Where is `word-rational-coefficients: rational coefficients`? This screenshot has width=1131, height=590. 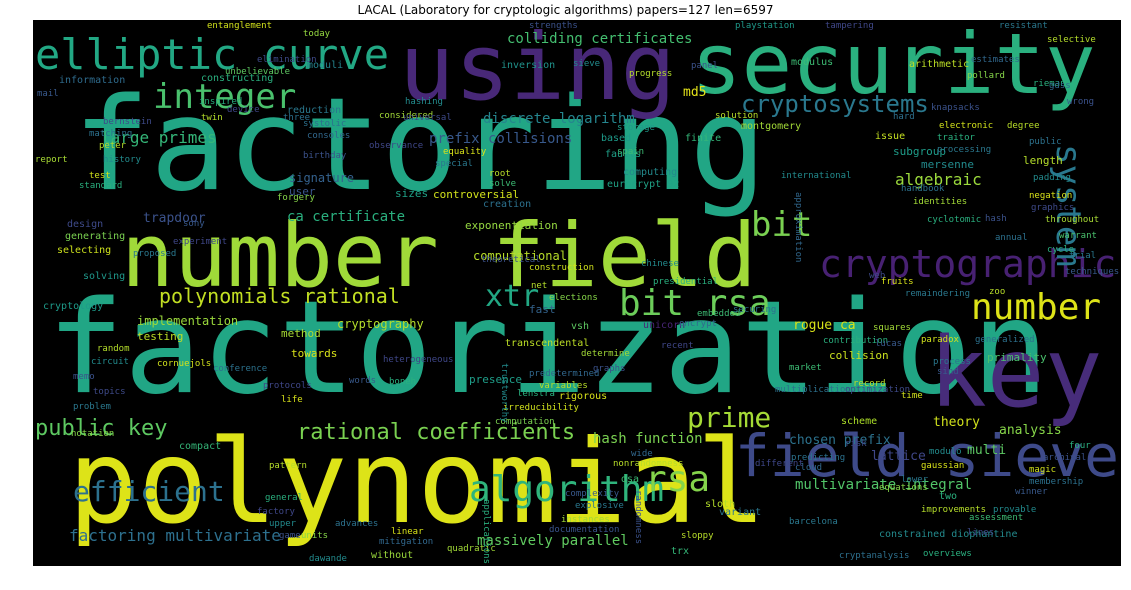
word-rational-coefficients: rational coefficients is located at coordinates (436, 432).